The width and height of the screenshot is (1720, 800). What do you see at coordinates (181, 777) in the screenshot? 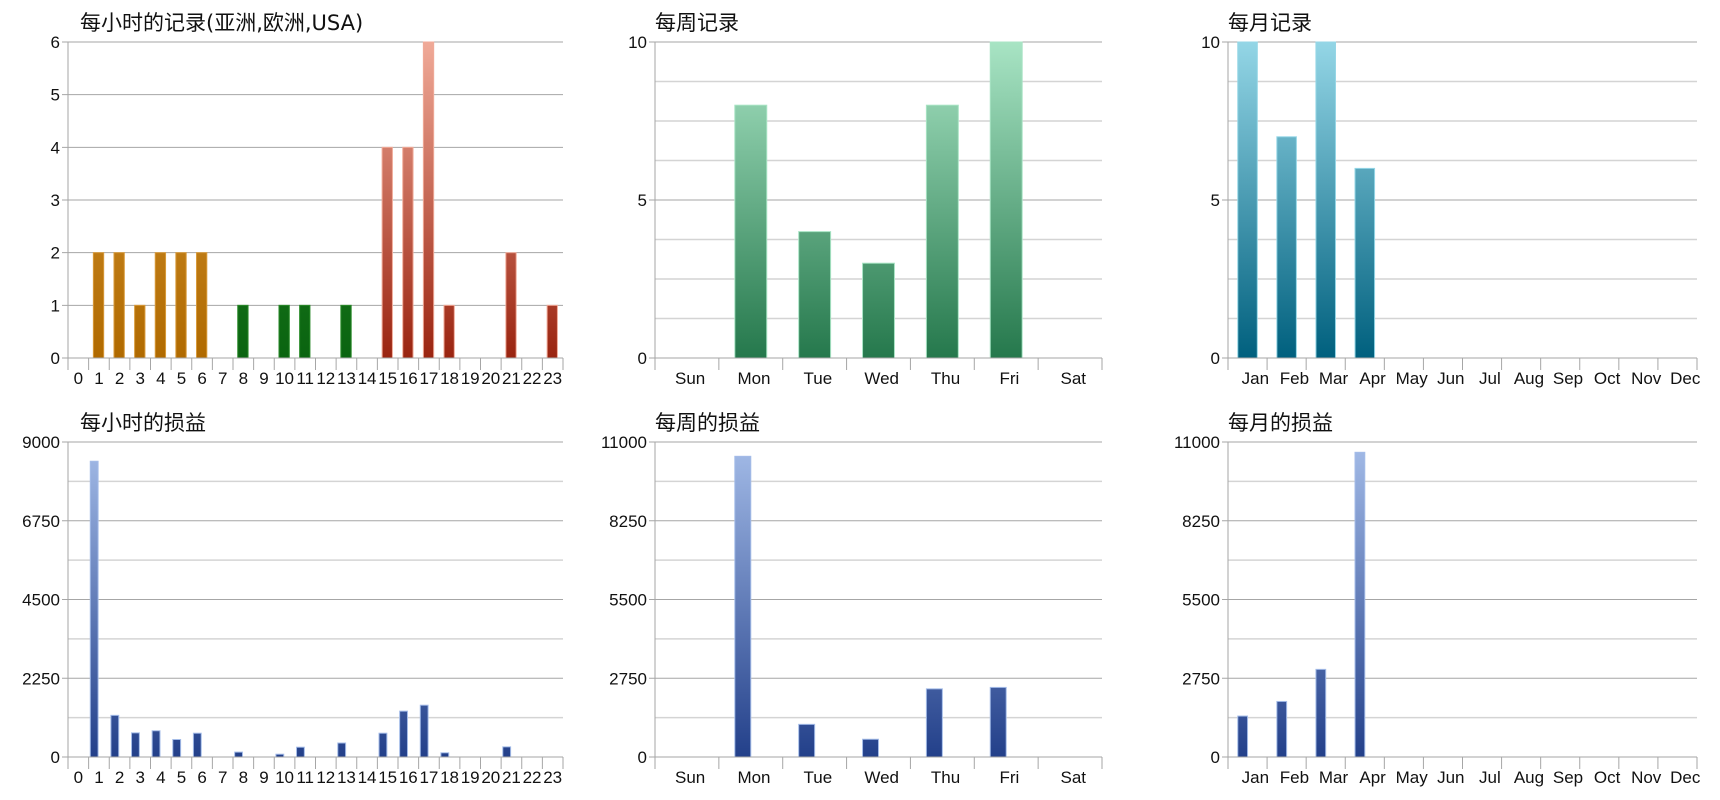
I see `x-tick-label: 5` at bounding box center [181, 777].